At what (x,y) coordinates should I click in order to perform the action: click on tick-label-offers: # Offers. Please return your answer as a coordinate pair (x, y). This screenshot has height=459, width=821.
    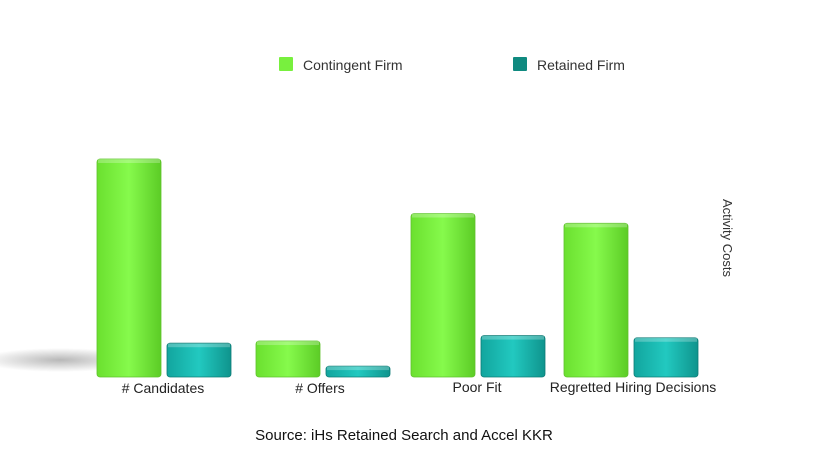
    Looking at the image, I should click on (320, 388).